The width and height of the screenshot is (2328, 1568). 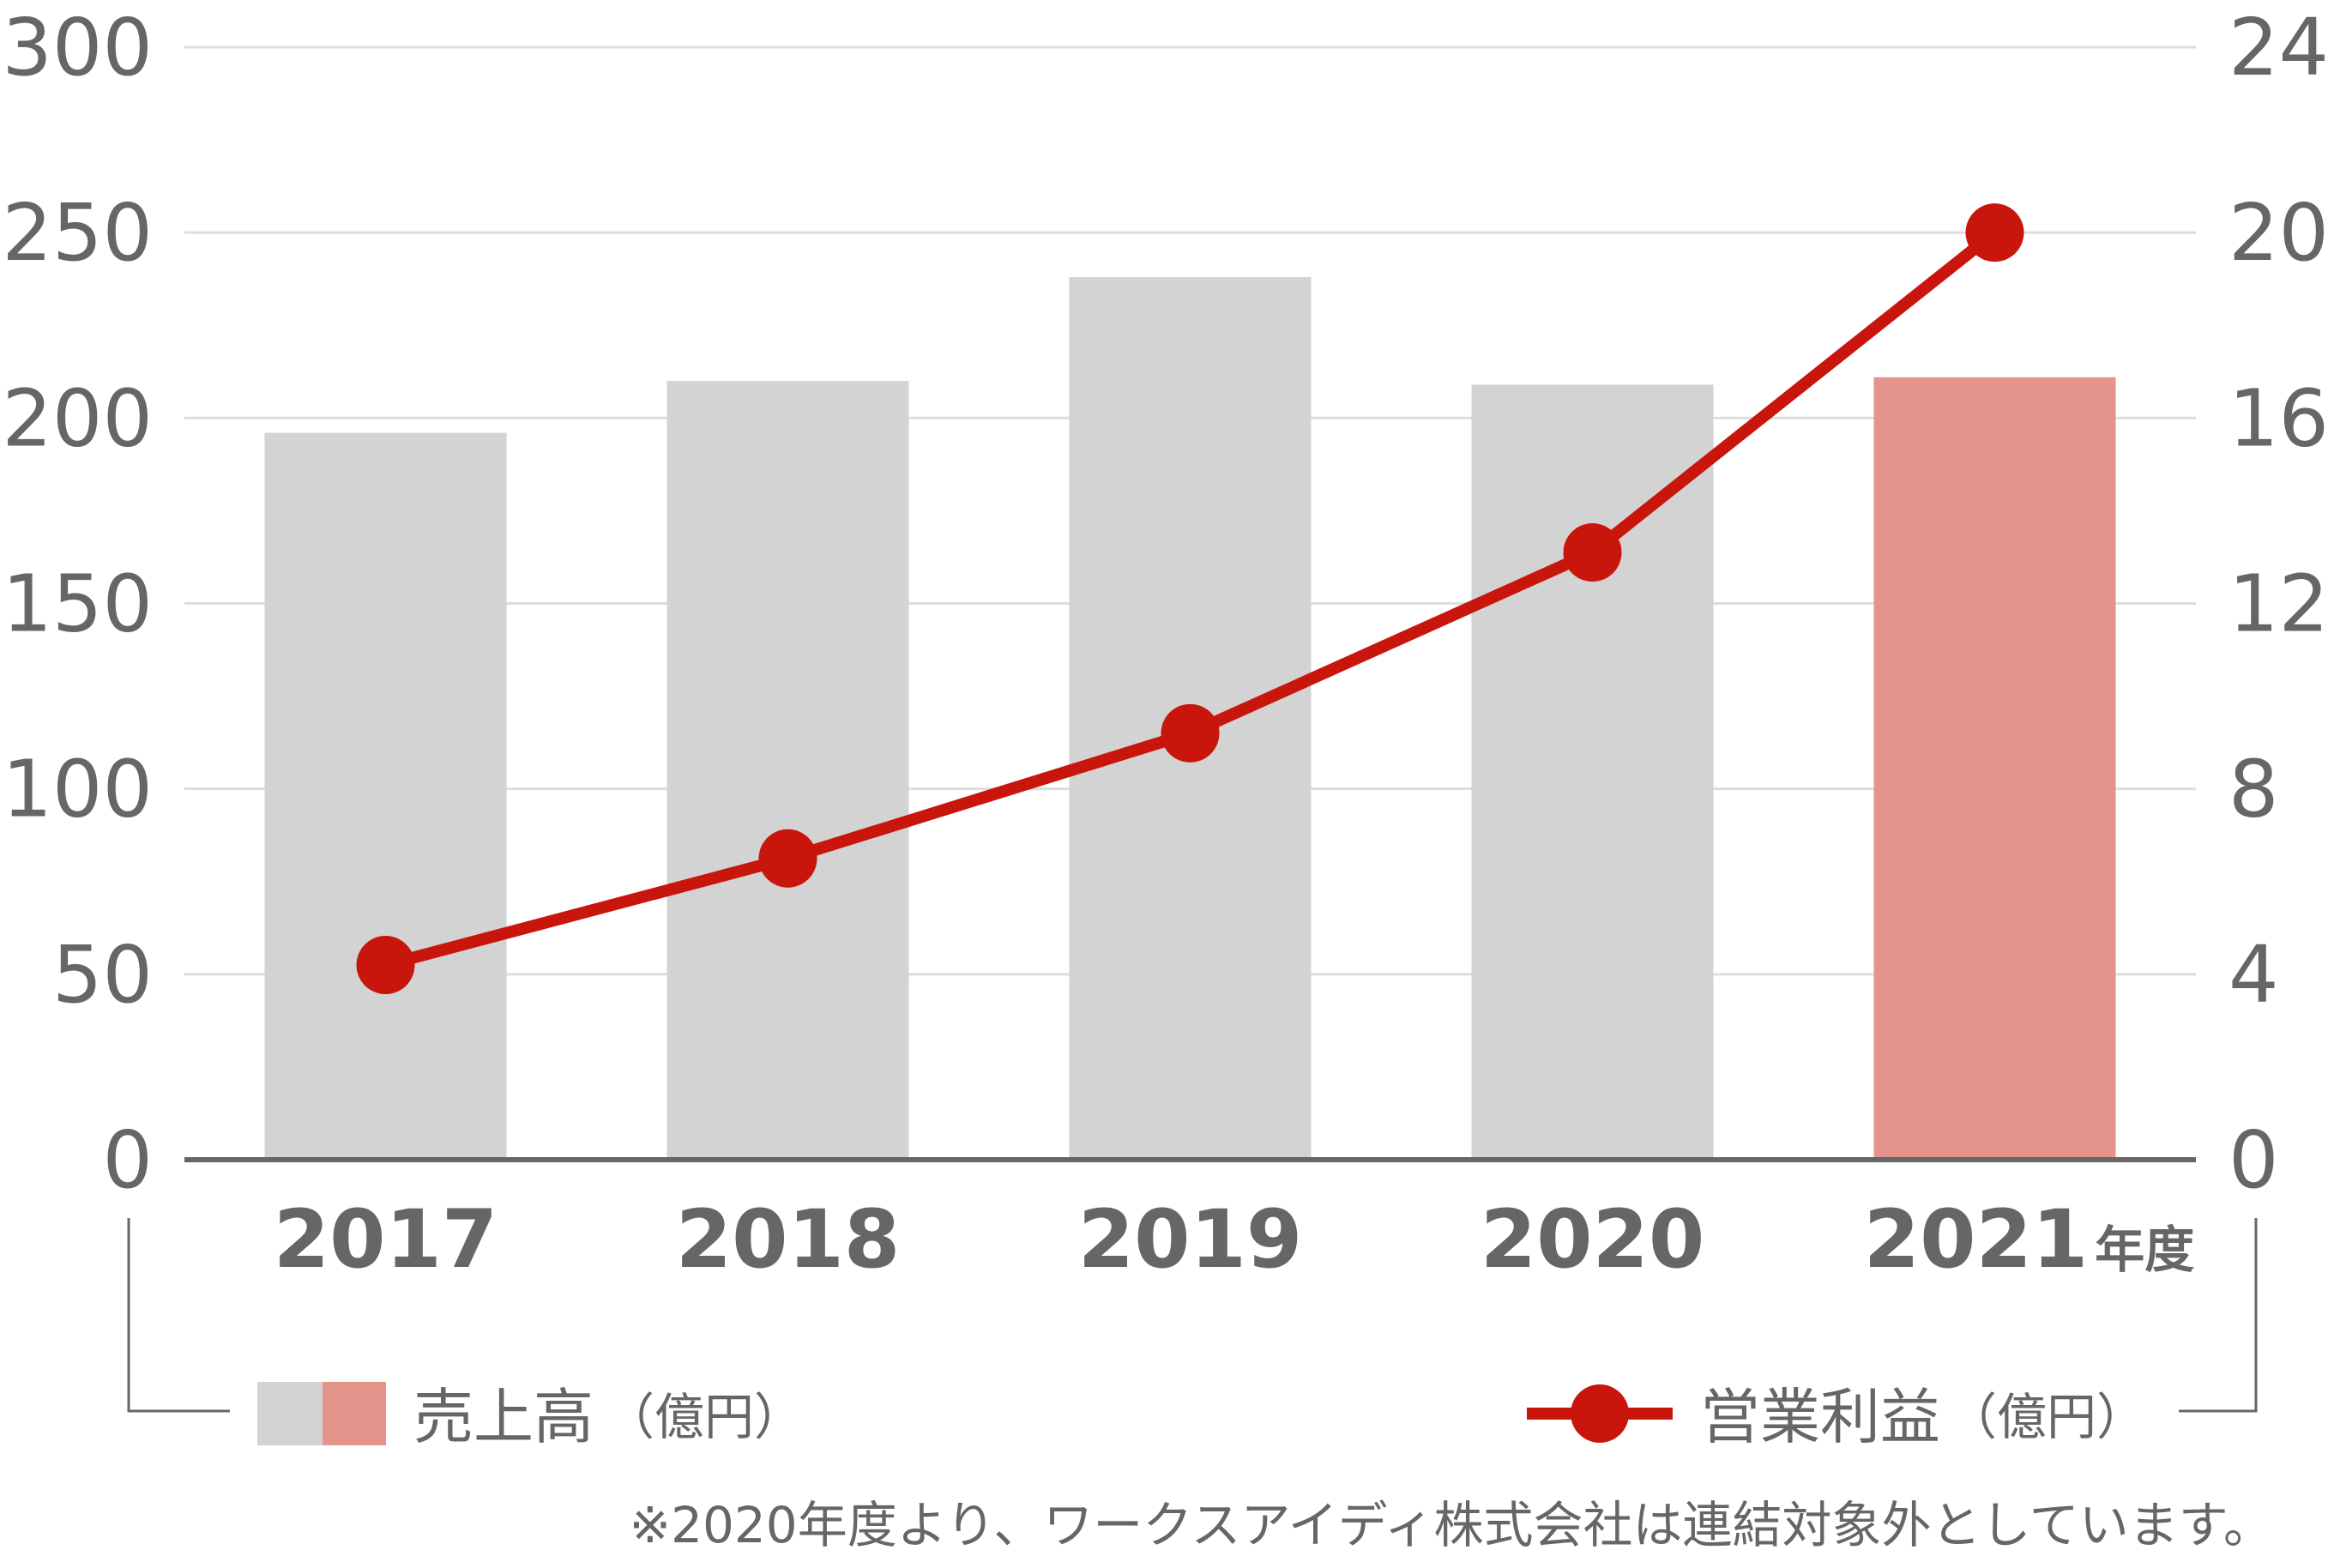 What do you see at coordinates (2278, 233) in the screenshot?
I see `right-tick-label: 20` at bounding box center [2278, 233].